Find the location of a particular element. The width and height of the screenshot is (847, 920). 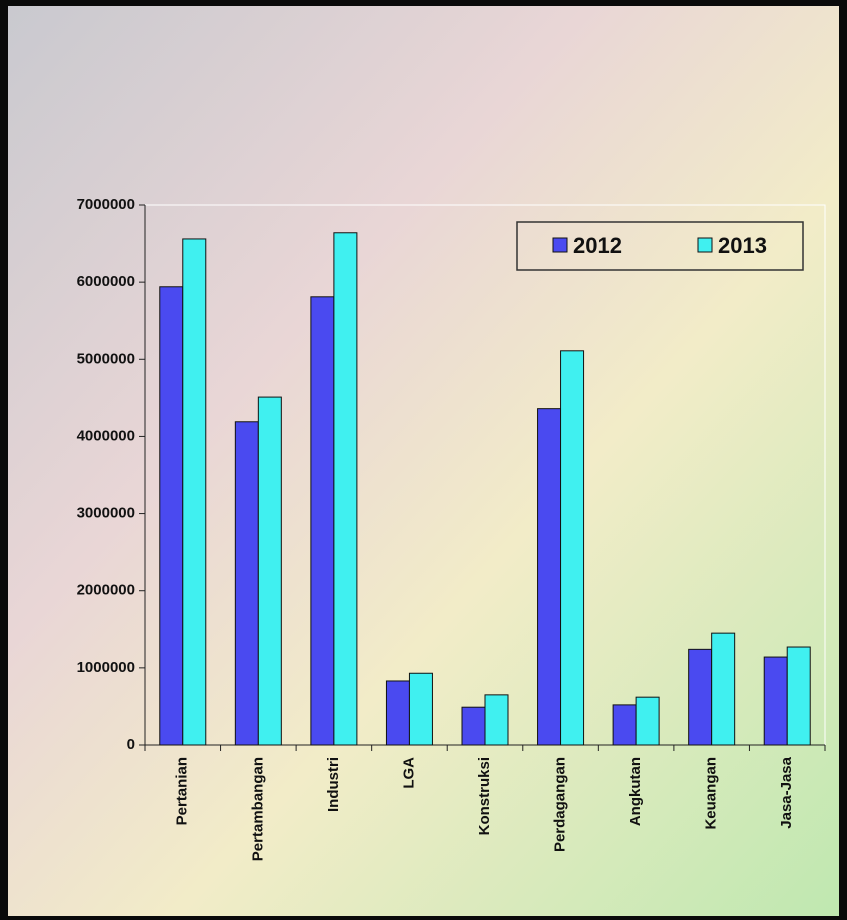

legend-box is located at coordinates (660, 246).